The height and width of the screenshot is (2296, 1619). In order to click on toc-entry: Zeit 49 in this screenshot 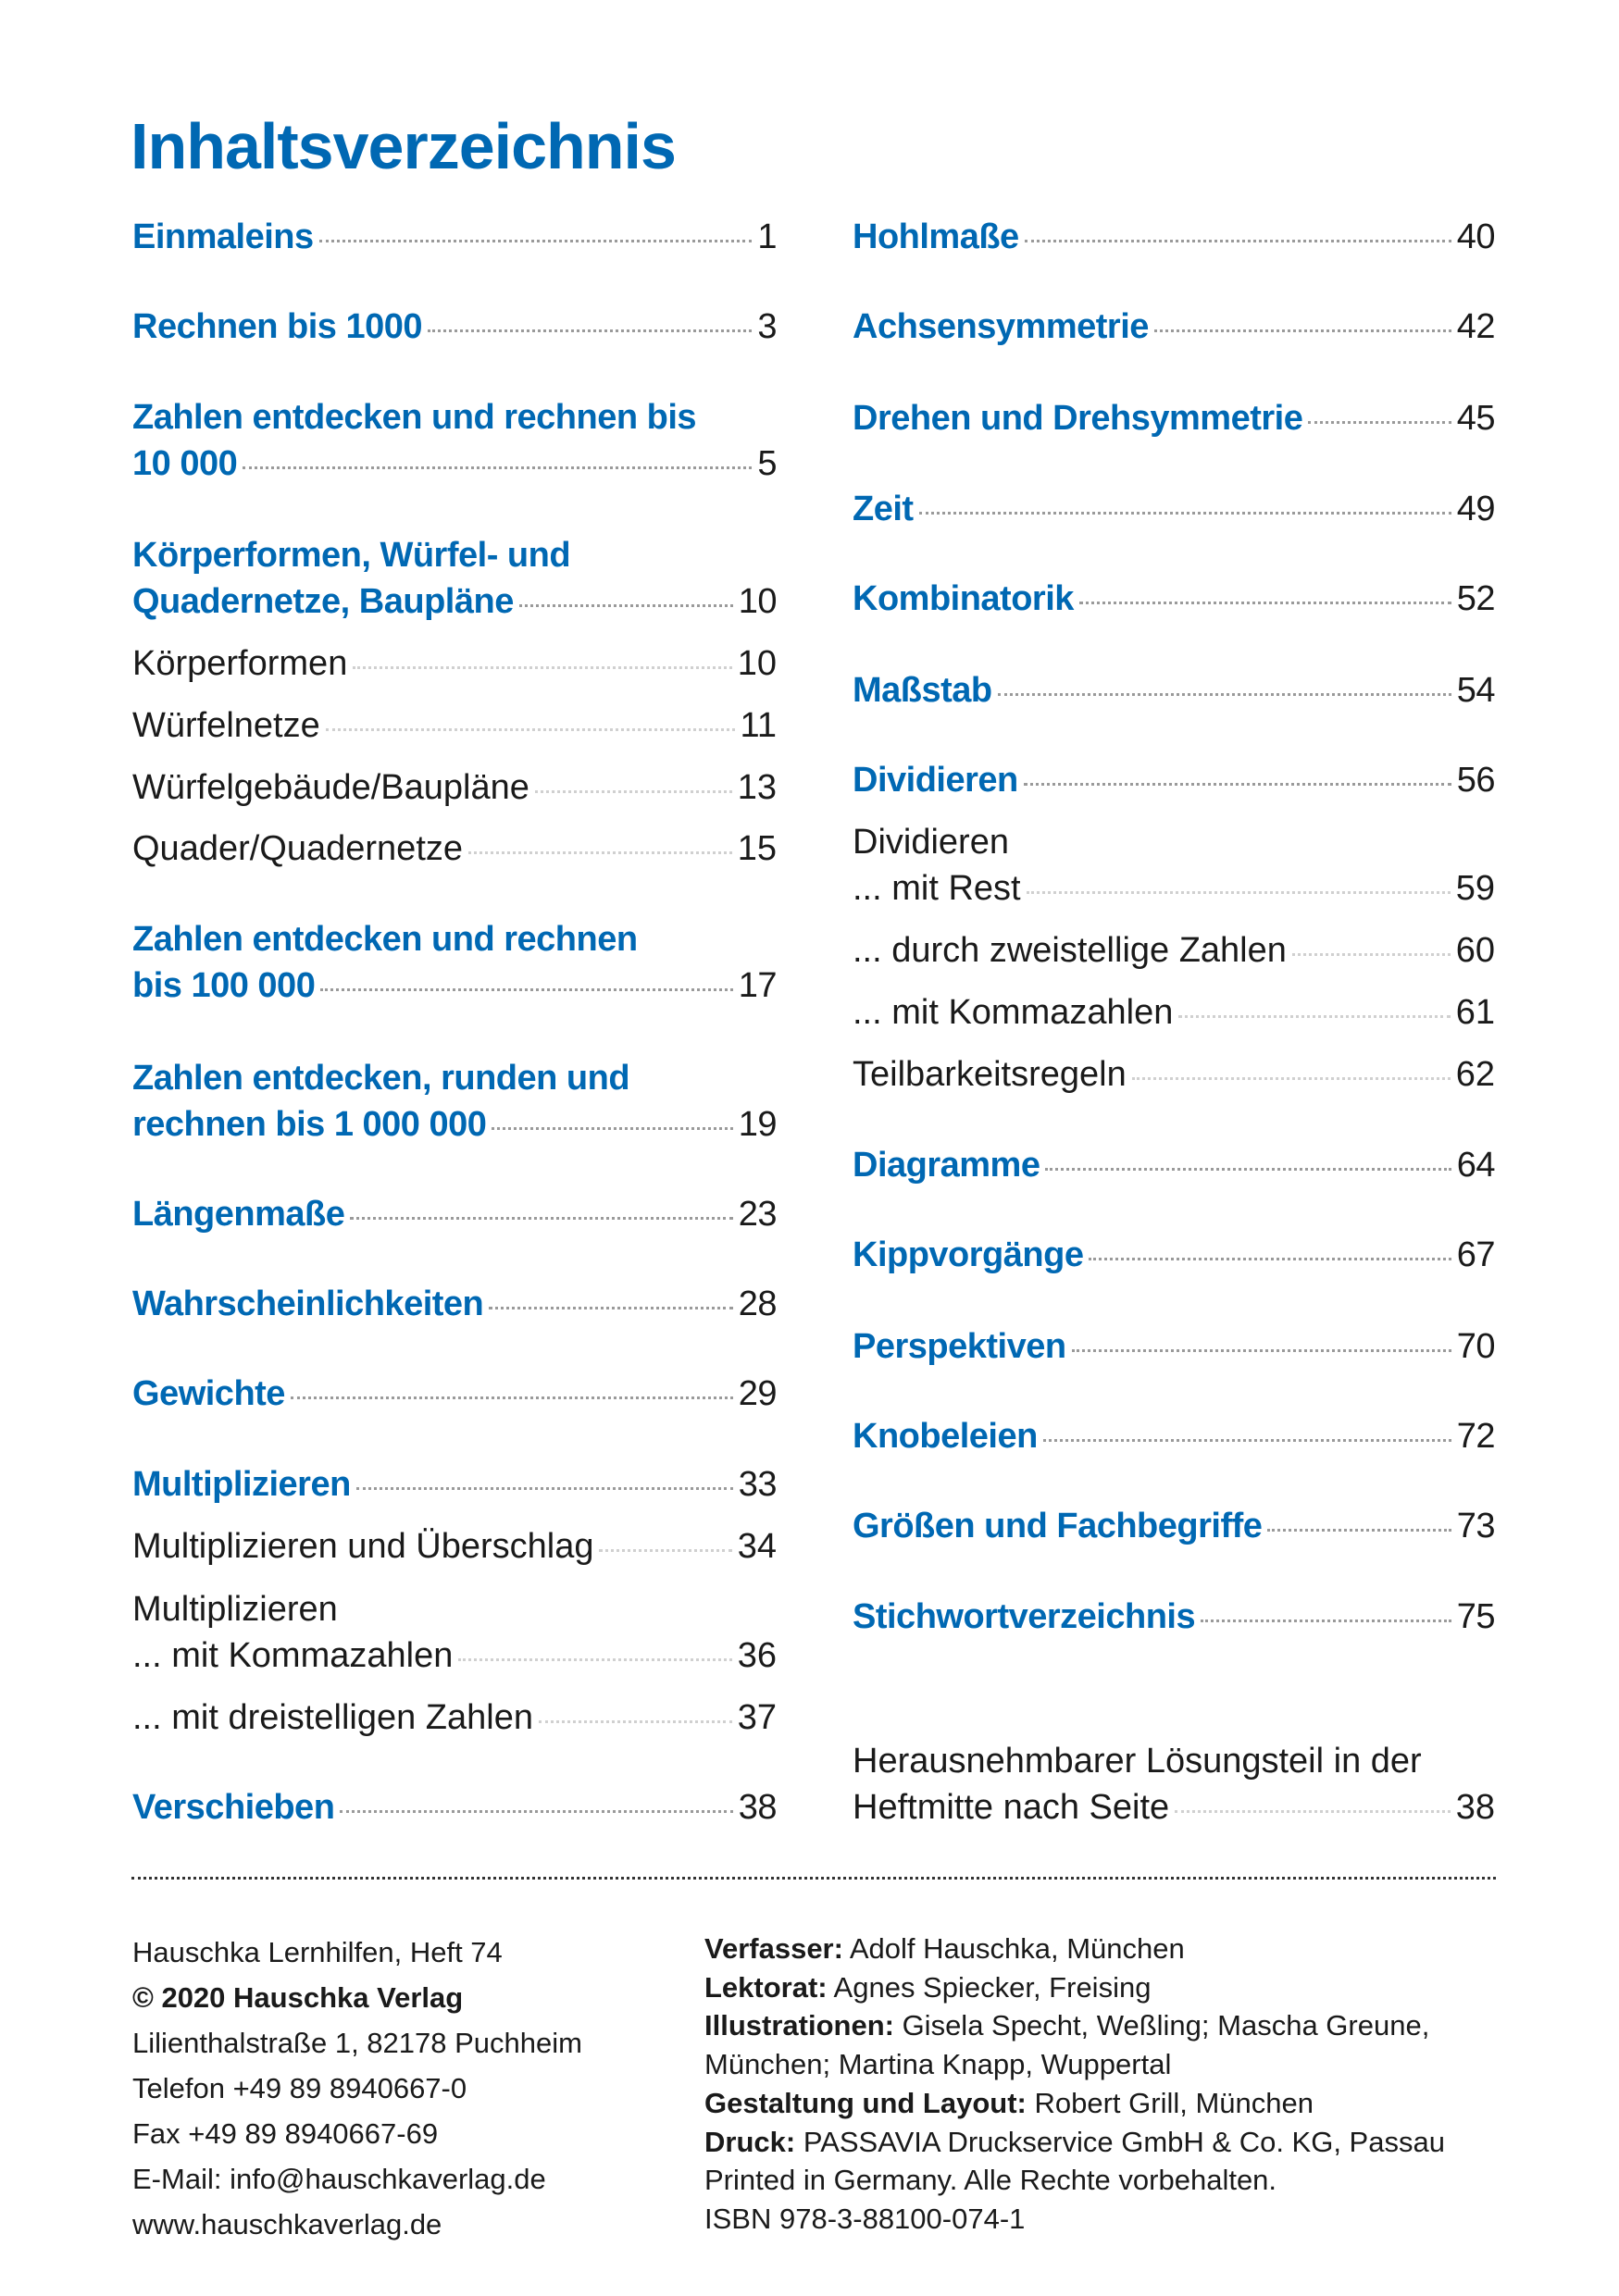, I will do `click(1174, 509)`.